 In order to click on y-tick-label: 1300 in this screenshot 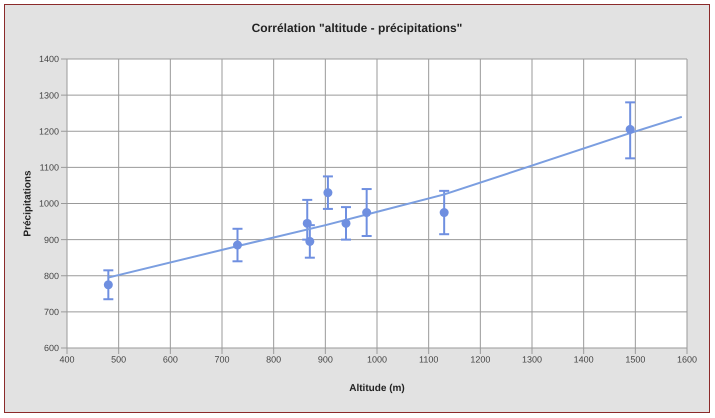, I will do `click(48, 95)`.